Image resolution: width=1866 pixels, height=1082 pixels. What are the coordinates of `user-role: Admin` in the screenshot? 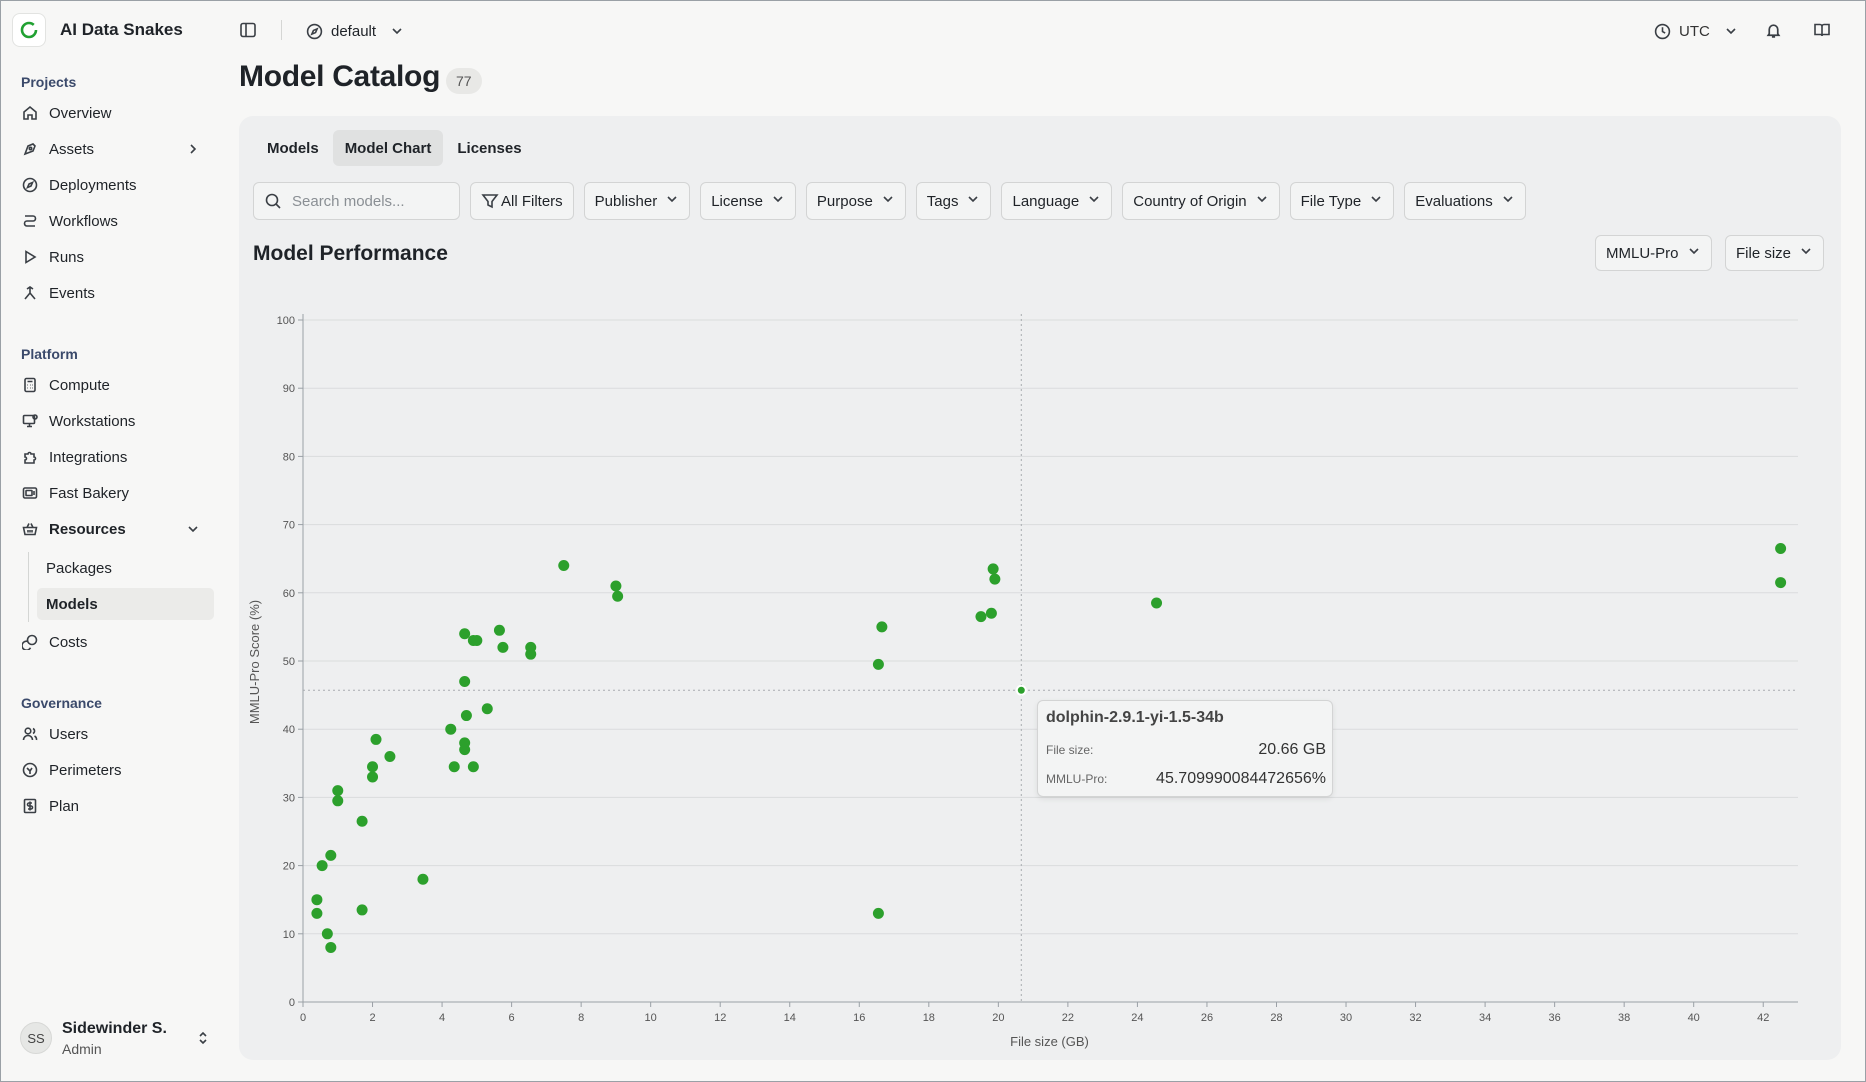 It's located at (82, 1048).